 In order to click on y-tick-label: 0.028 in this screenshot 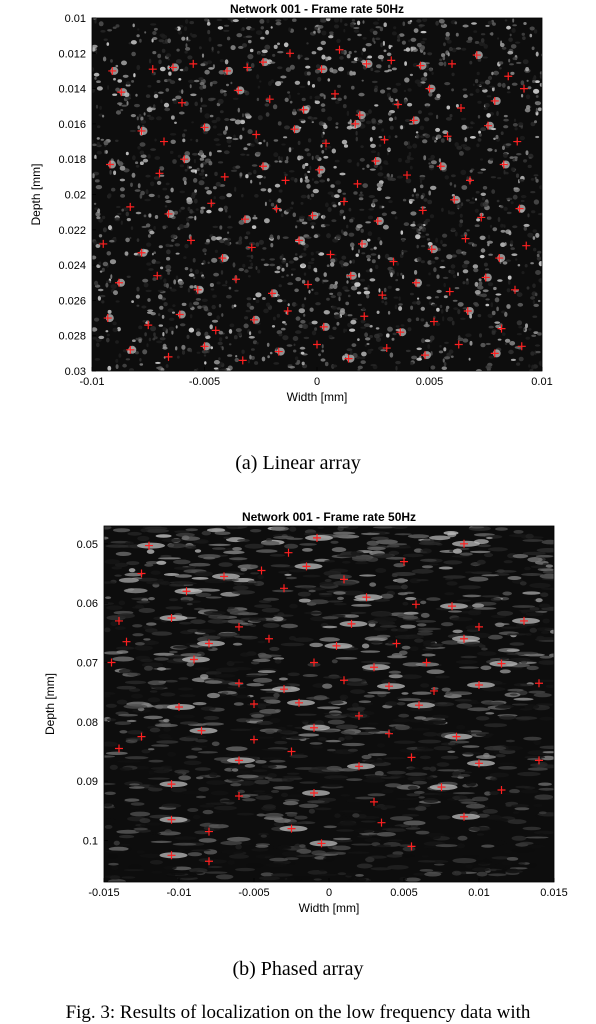, I will do `click(72, 337)`.